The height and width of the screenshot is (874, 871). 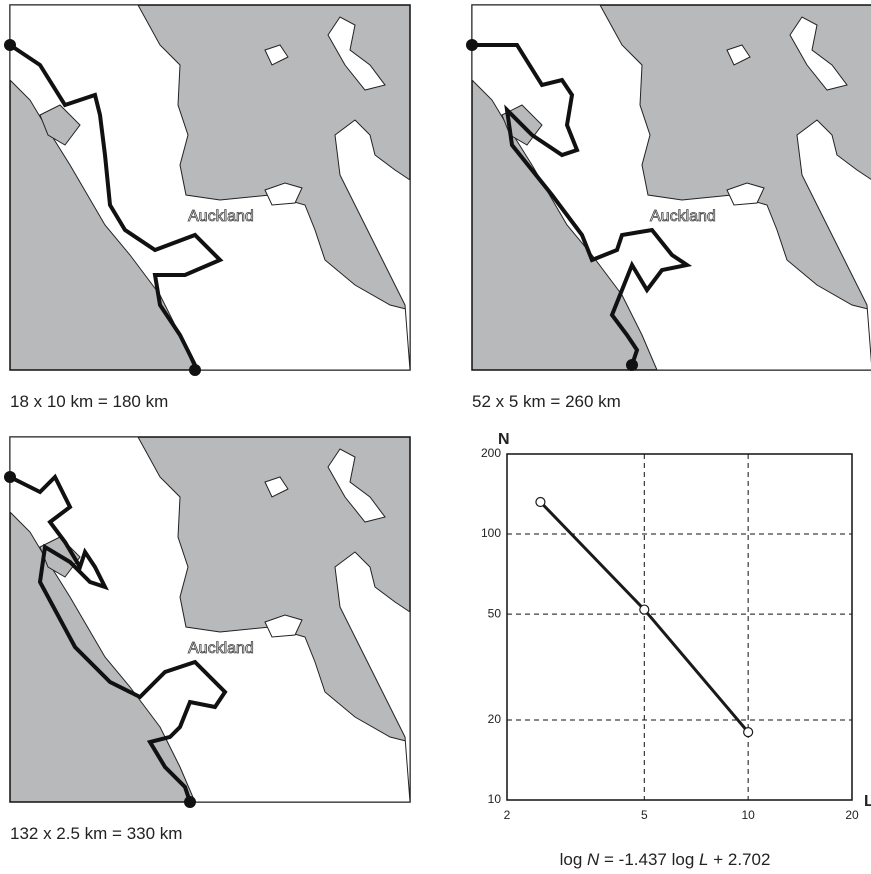 I want to click on x-axis-label: L, so click(x=867, y=801).